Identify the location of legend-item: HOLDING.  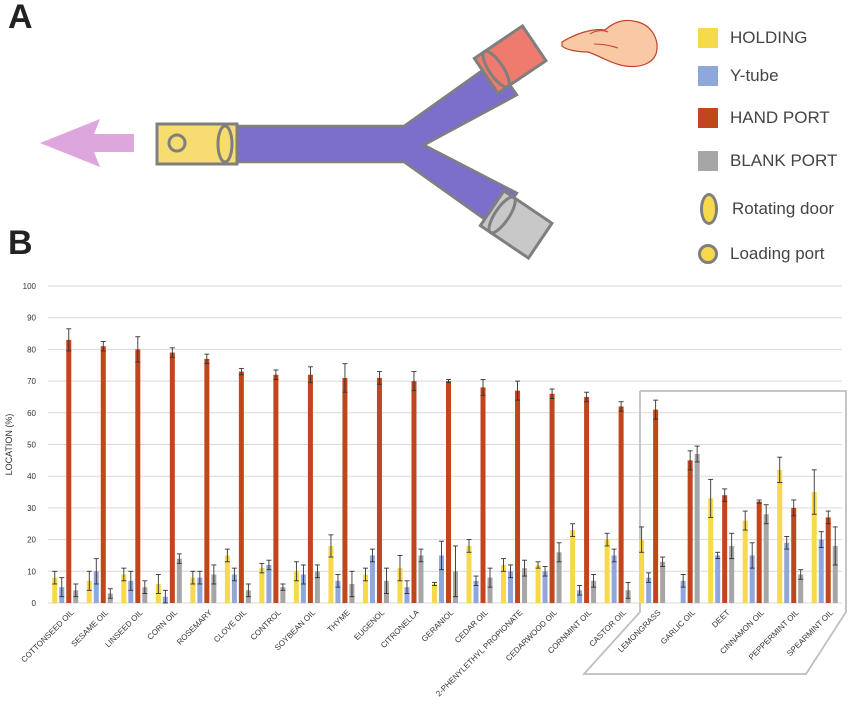
(752, 38).